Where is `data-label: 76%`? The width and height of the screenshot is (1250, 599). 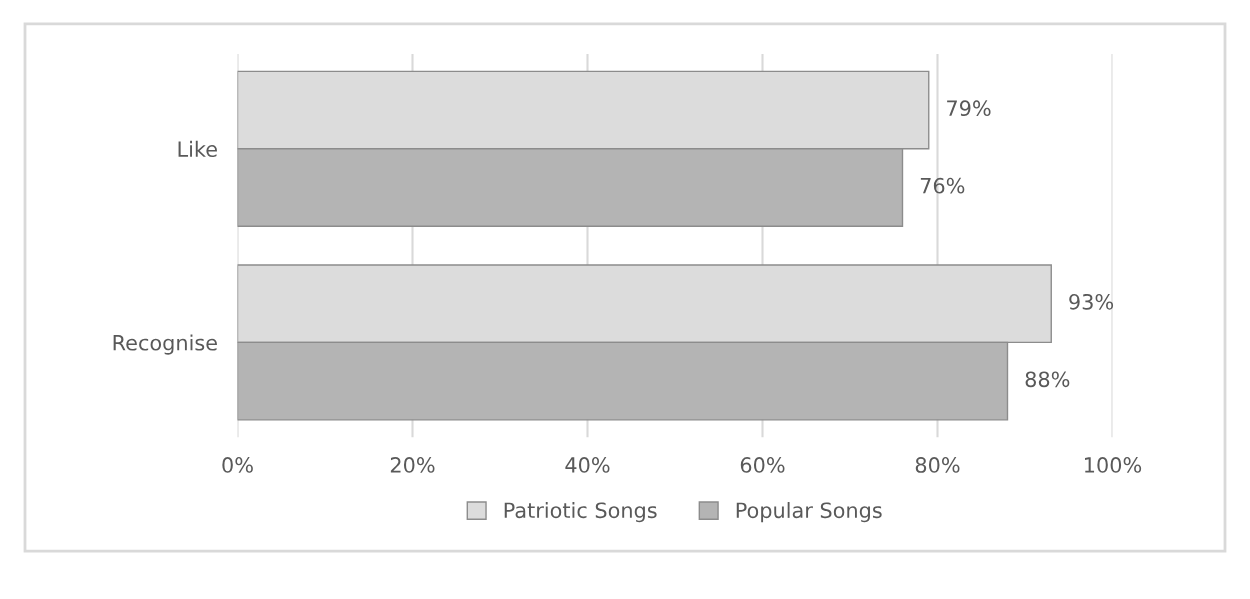
data-label: 76% is located at coordinates (942, 185).